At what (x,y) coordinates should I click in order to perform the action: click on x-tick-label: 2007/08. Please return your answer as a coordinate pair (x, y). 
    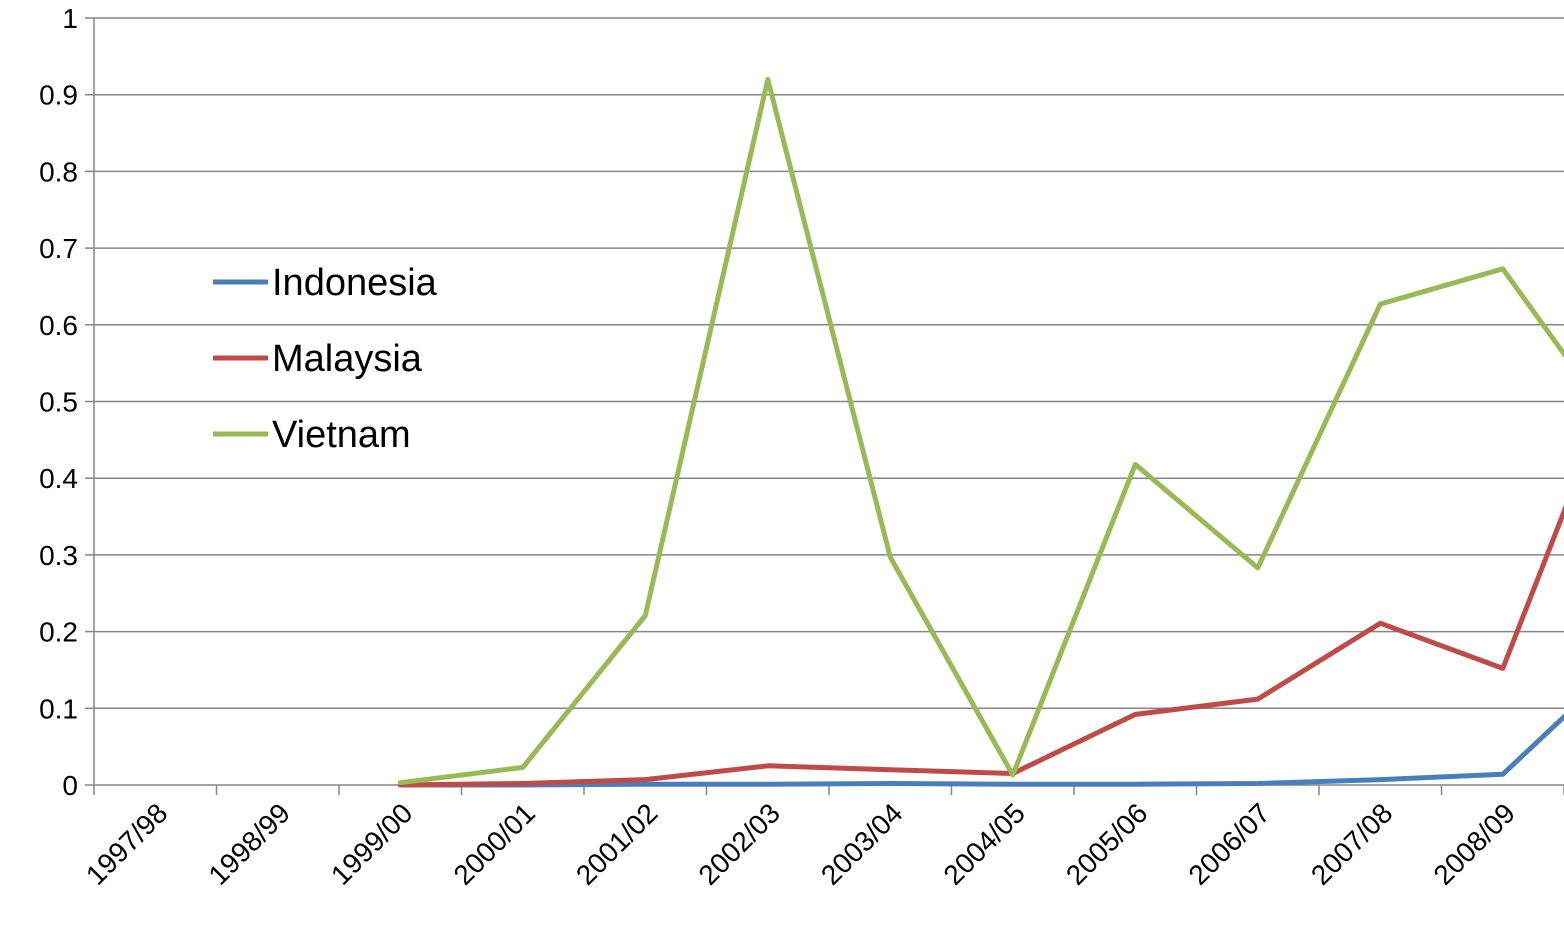
    Looking at the image, I should click on (1351, 843).